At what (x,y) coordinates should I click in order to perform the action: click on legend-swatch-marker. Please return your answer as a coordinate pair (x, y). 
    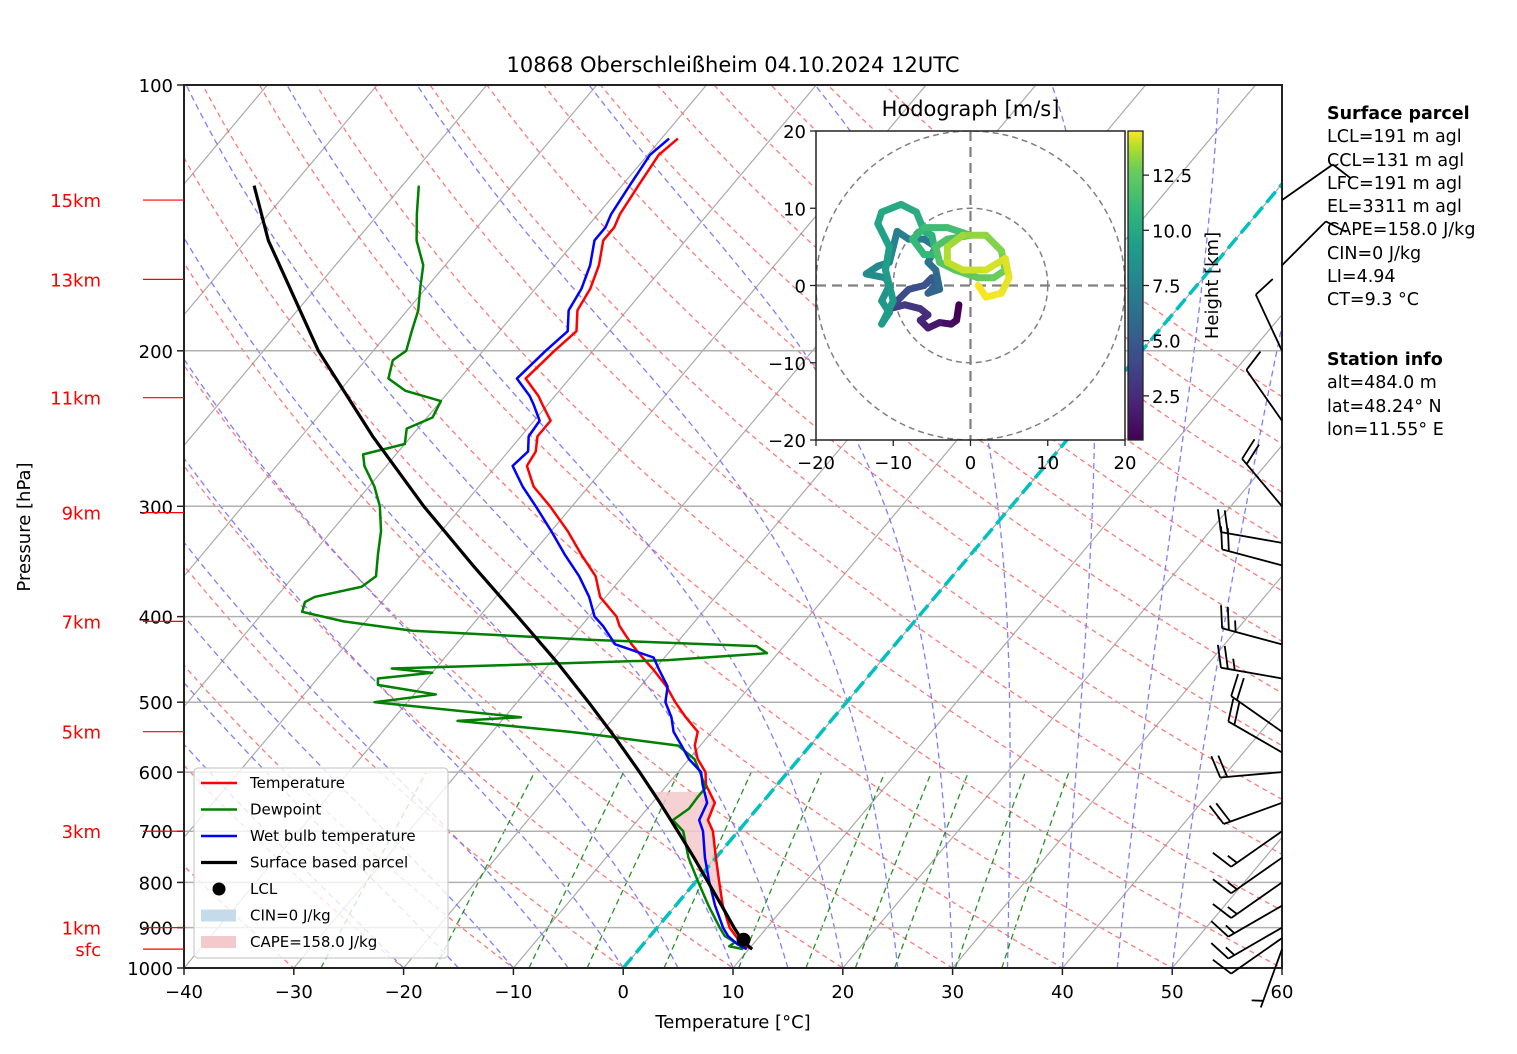
    Looking at the image, I should click on (219, 889).